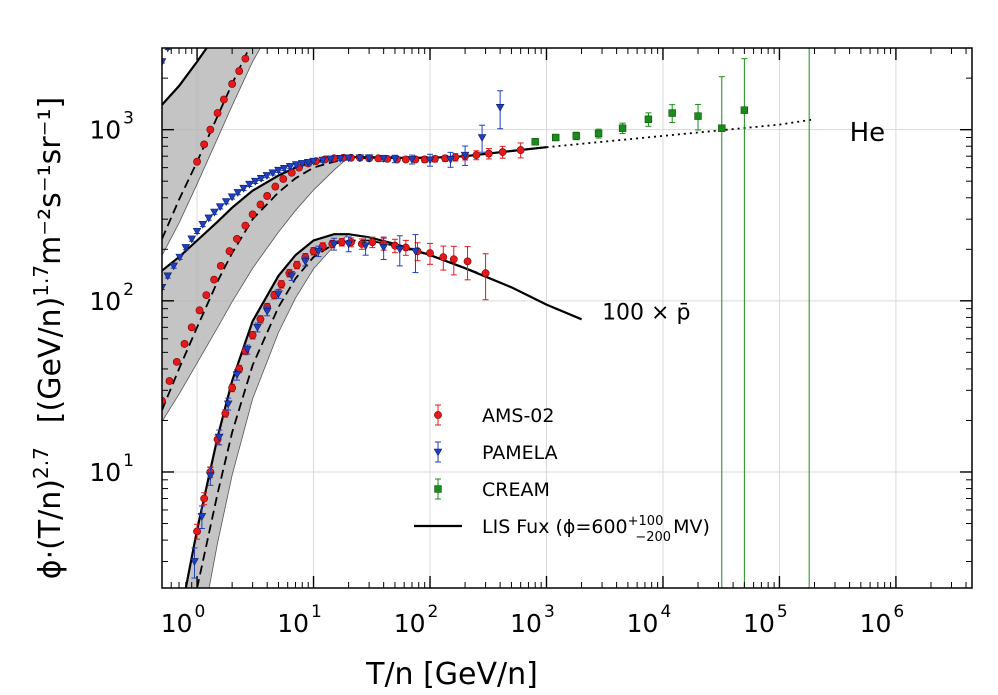 The image size is (998, 695). Describe the element at coordinates (111, 469) in the screenshot. I see `y-tick-label: 10 1` at that location.